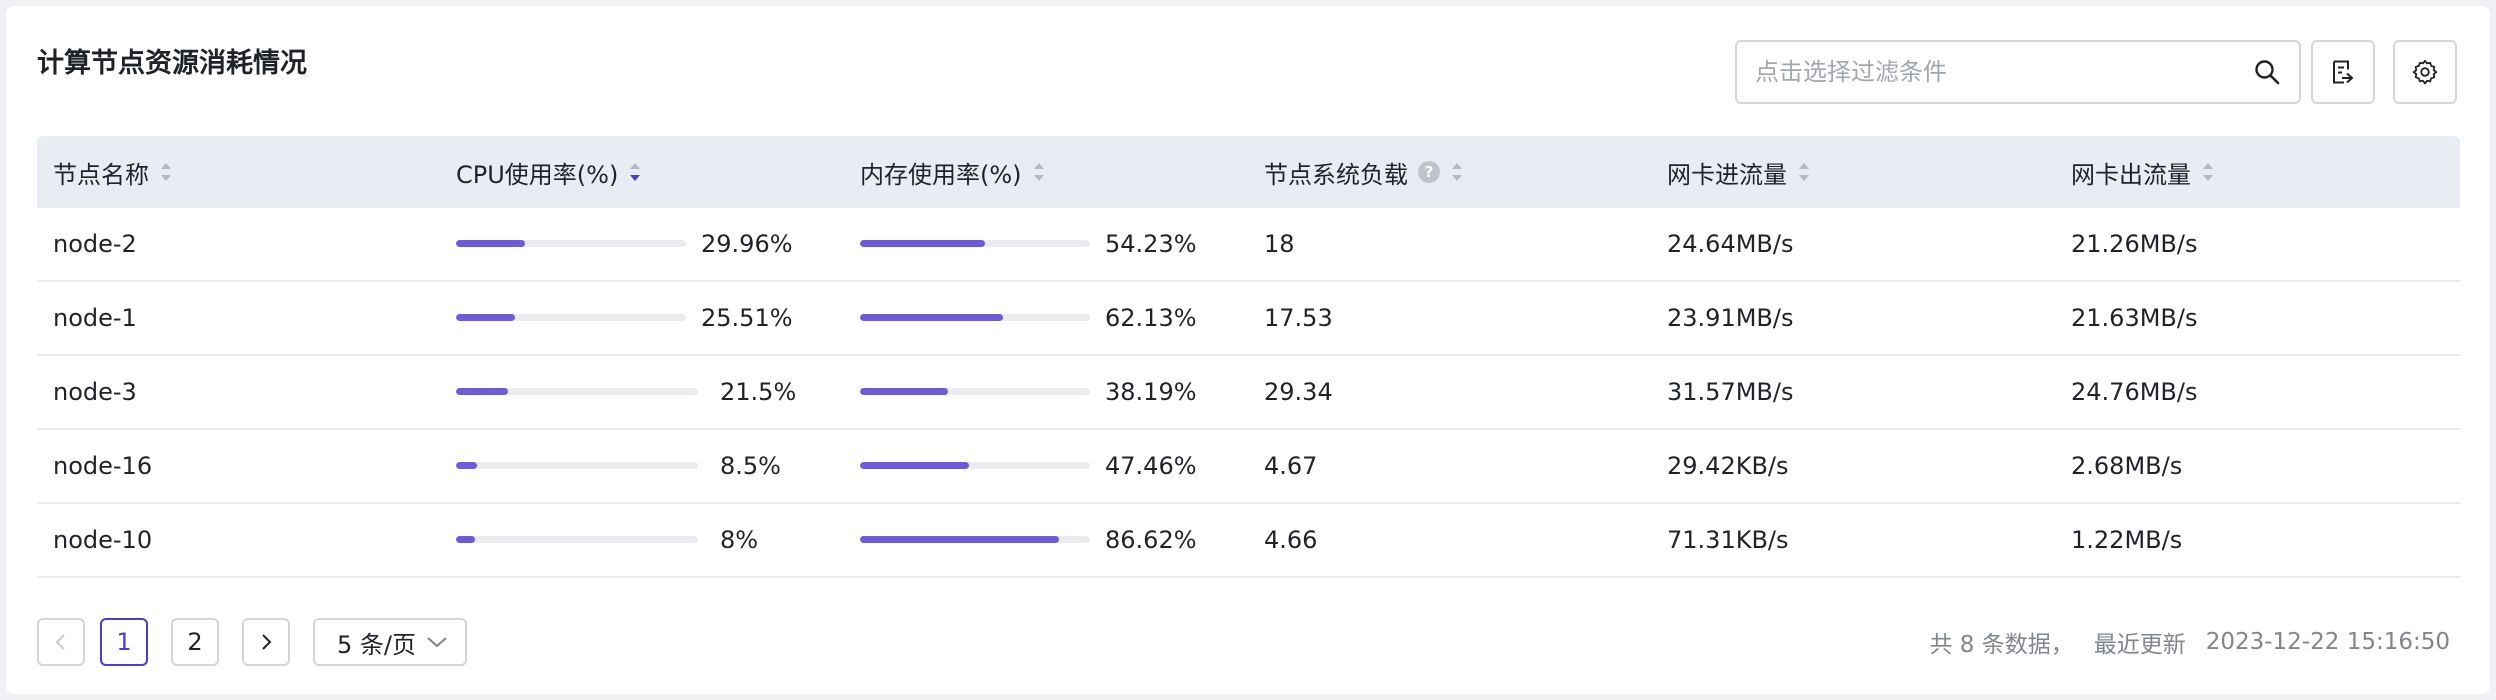 This screenshot has width=2496, height=700. What do you see at coordinates (1730, 244) in the screenshot?
I see `net-in-value: 24.64MB/s` at bounding box center [1730, 244].